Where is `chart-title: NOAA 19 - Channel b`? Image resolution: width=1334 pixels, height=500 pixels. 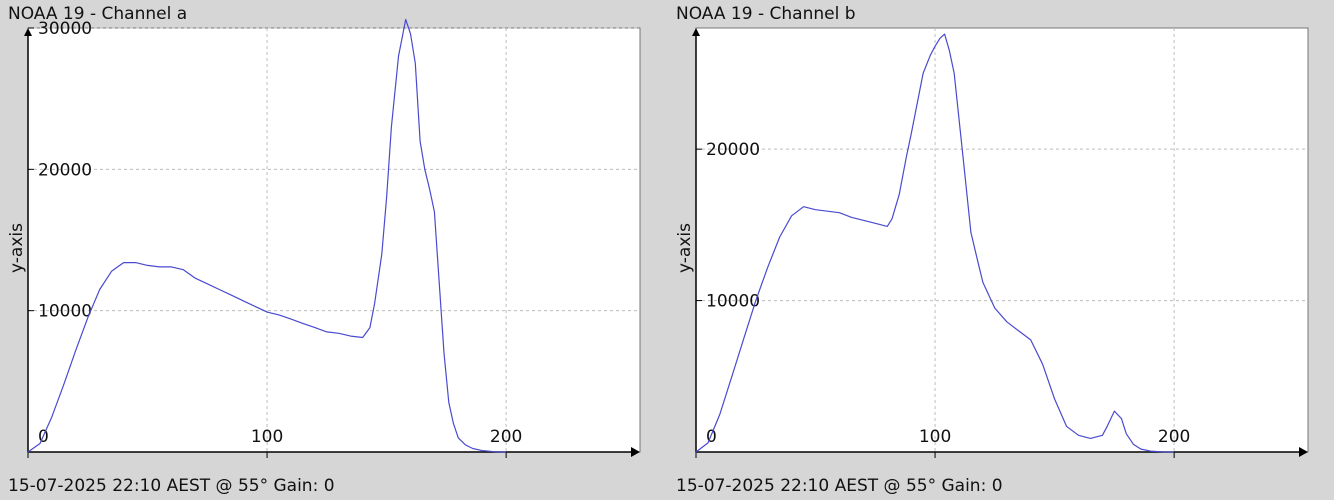
chart-title: NOAA 19 - Channel b is located at coordinates (766, 14).